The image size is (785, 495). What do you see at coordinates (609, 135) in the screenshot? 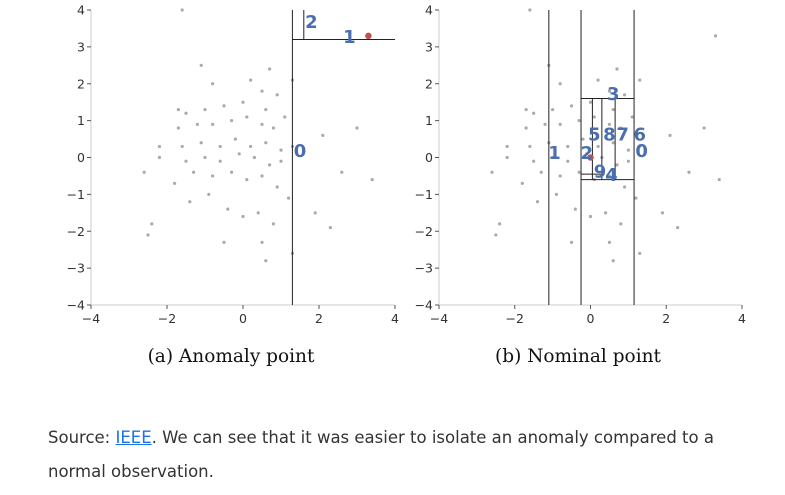
I see `split-label-8: 8` at bounding box center [609, 135].